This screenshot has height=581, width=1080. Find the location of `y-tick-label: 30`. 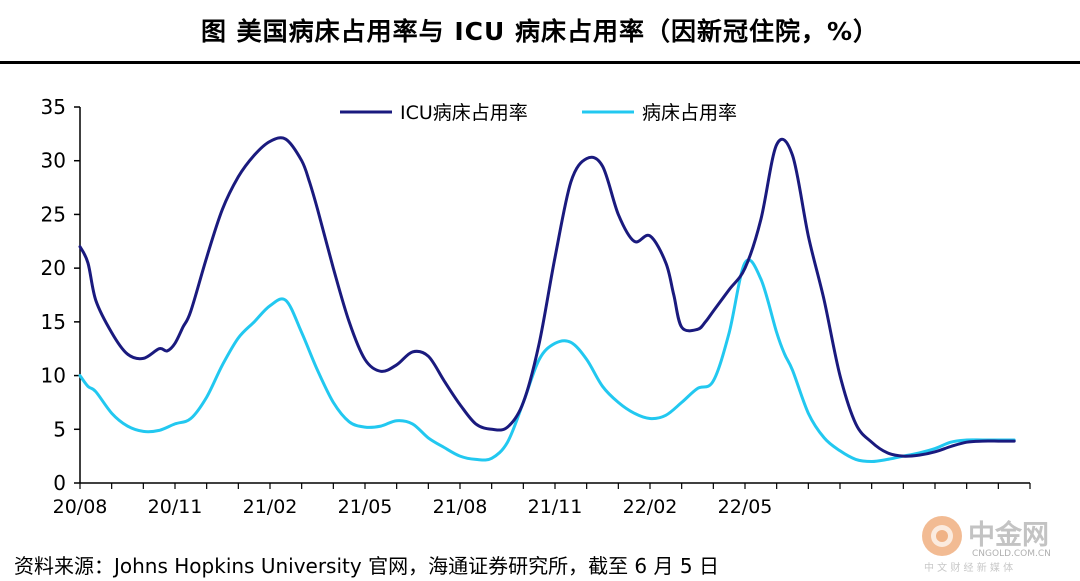

y-tick-label: 30 is located at coordinates (53, 161).